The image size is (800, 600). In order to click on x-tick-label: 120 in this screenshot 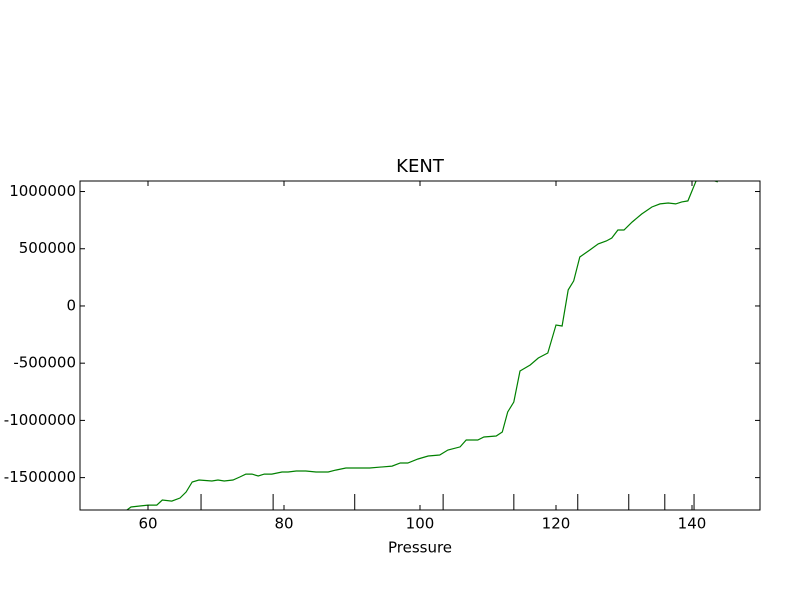, I will do `click(556, 524)`.